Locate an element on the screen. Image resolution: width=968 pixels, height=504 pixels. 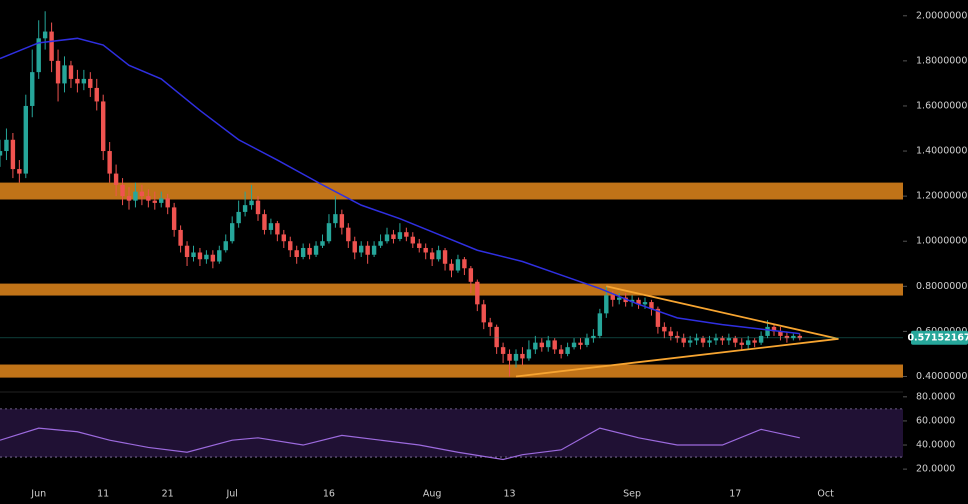
last-price-label: 0.57152167 is located at coordinates (937, 337).